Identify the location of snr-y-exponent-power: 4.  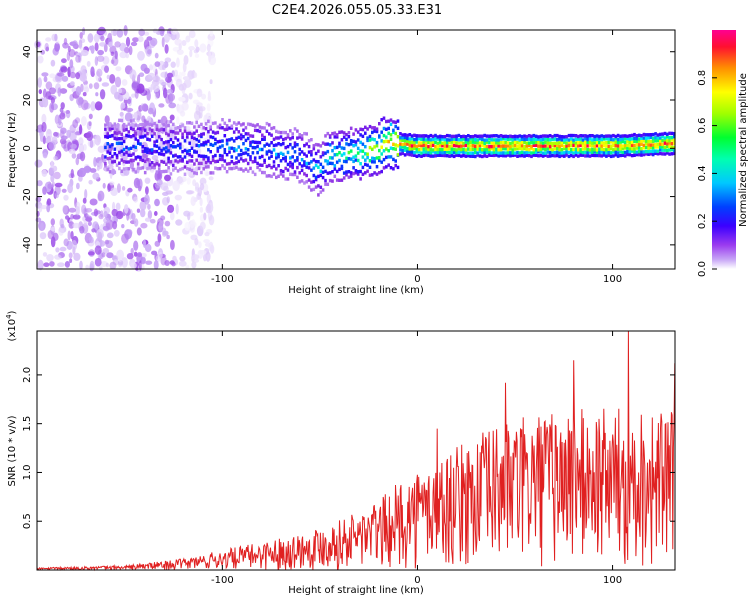
(9, 316).